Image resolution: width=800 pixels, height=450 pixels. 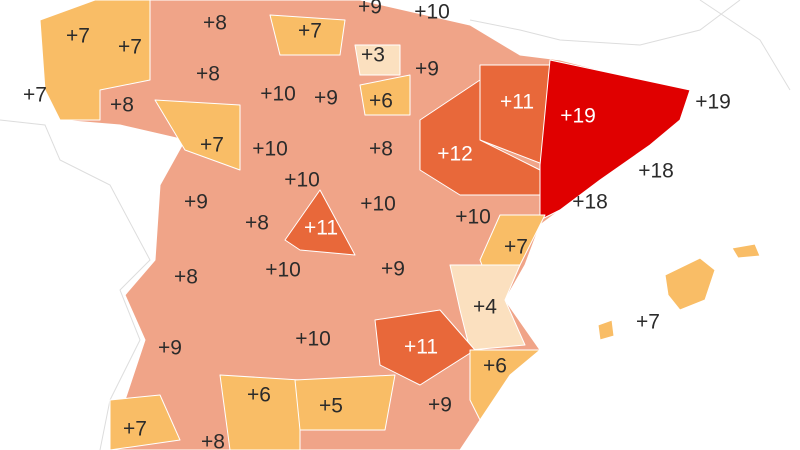 I want to click on huelva, so click(x=145, y=422).